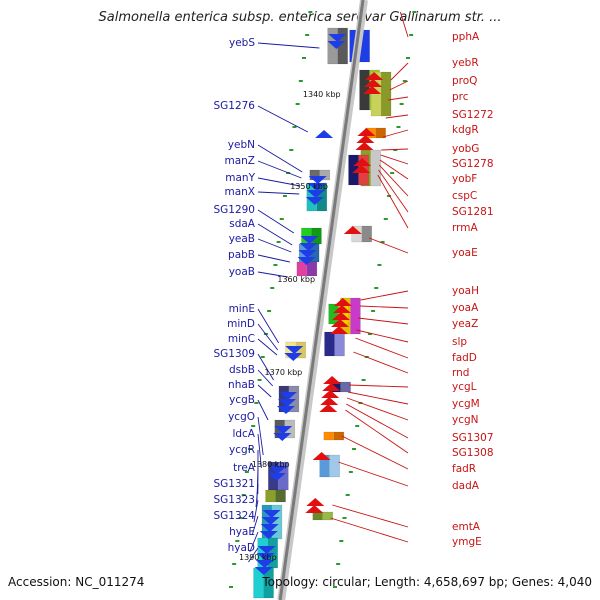 This screenshot has width=600, height=600. What do you see at coordinates (465, 308) in the screenshot?
I see `gene-label-yoaa: yoaA` at bounding box center [465, 308].